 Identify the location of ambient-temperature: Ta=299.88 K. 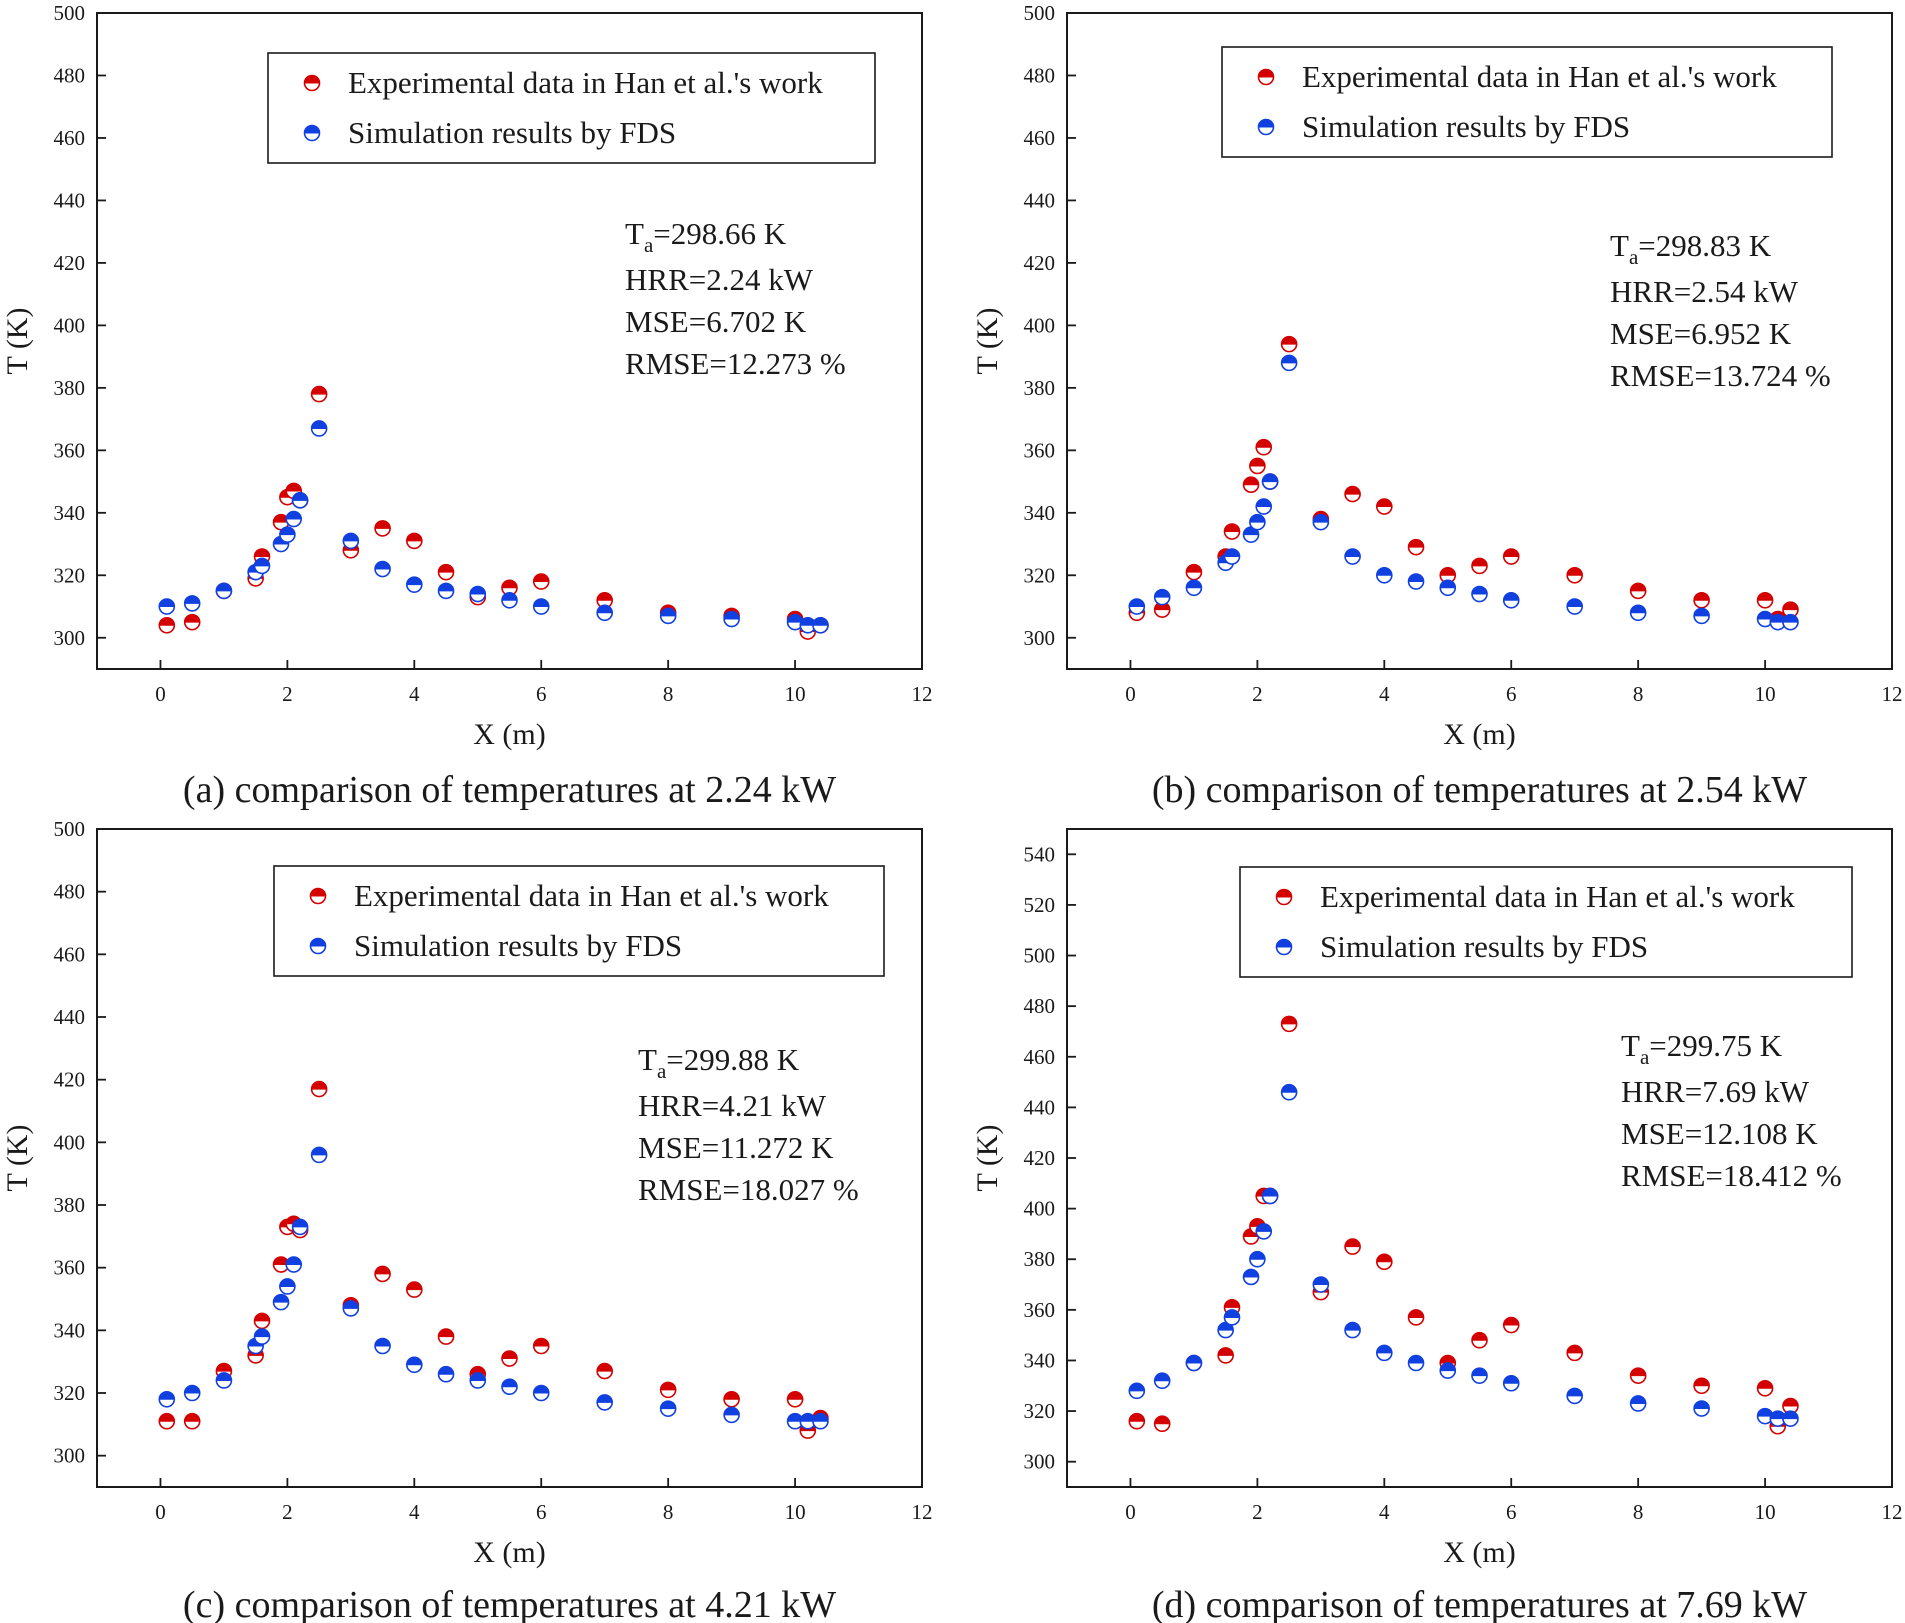
(719, 1062).